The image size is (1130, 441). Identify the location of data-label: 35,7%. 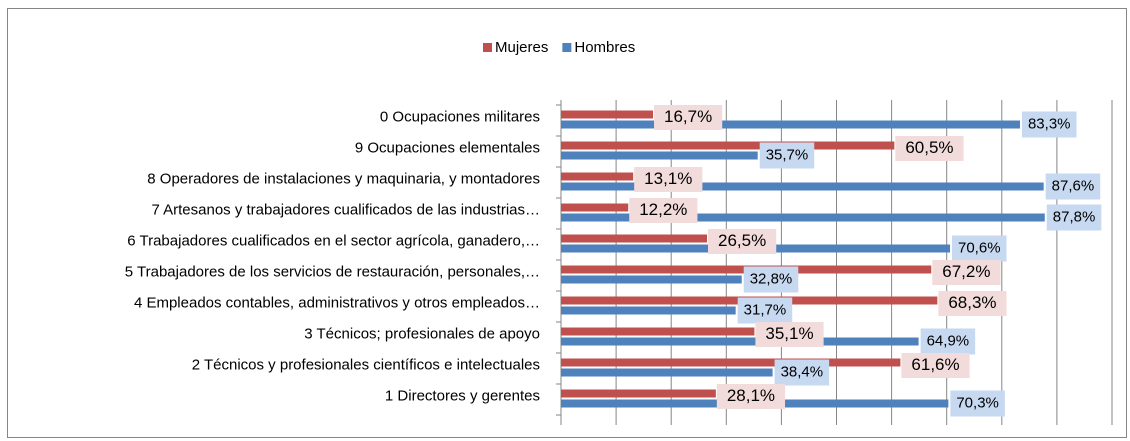
(787, 154).